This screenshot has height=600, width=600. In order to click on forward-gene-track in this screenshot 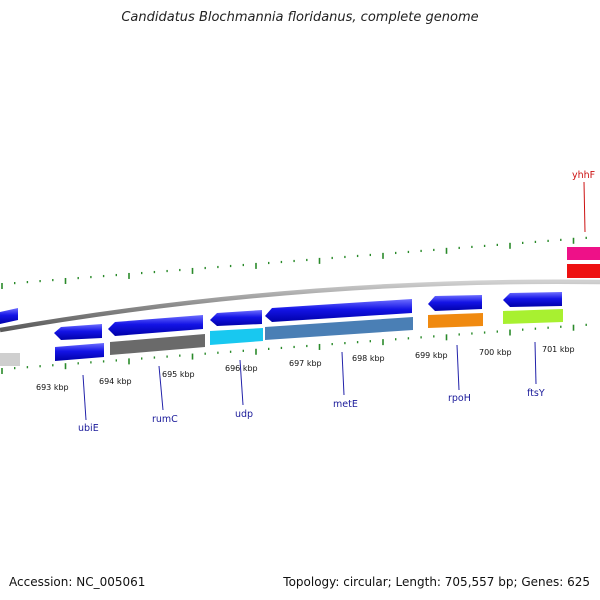, I will do `click(281, 316)`.